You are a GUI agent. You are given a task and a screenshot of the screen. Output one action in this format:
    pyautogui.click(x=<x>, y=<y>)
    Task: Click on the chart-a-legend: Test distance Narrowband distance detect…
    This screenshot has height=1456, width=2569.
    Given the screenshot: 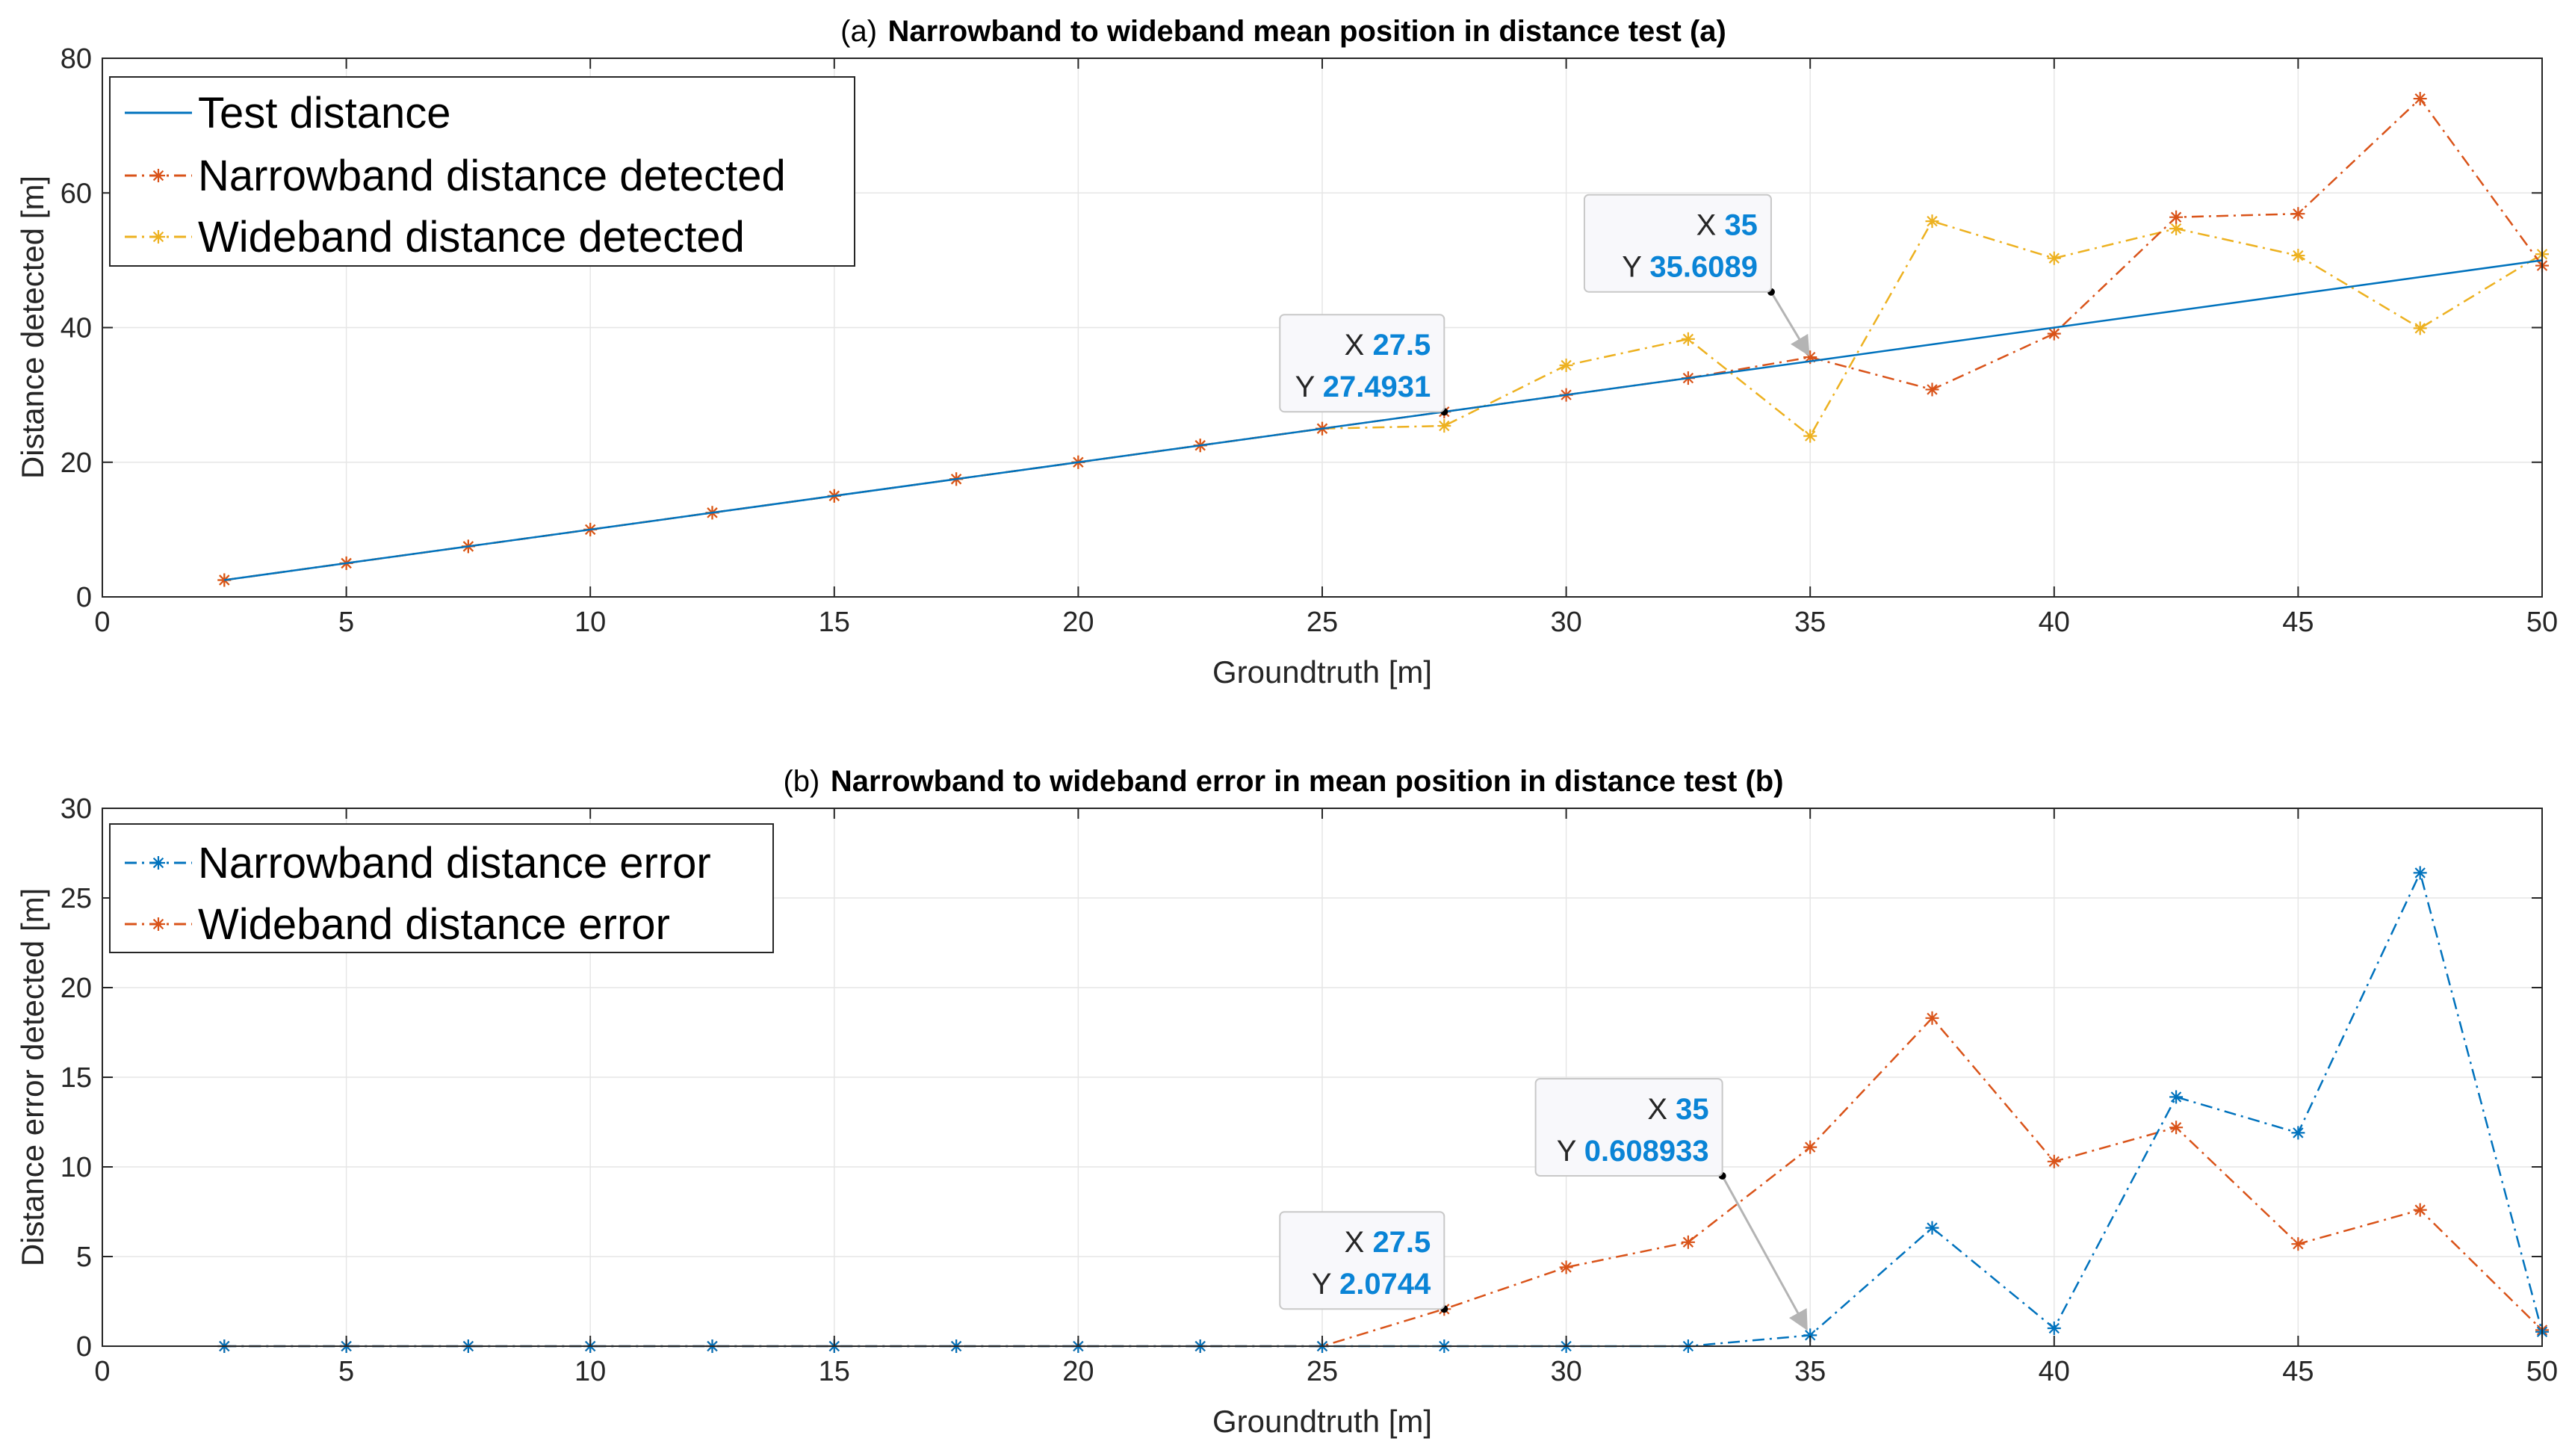 What is the action you would take?
    pyautogui.click(x=482, y=171)
    